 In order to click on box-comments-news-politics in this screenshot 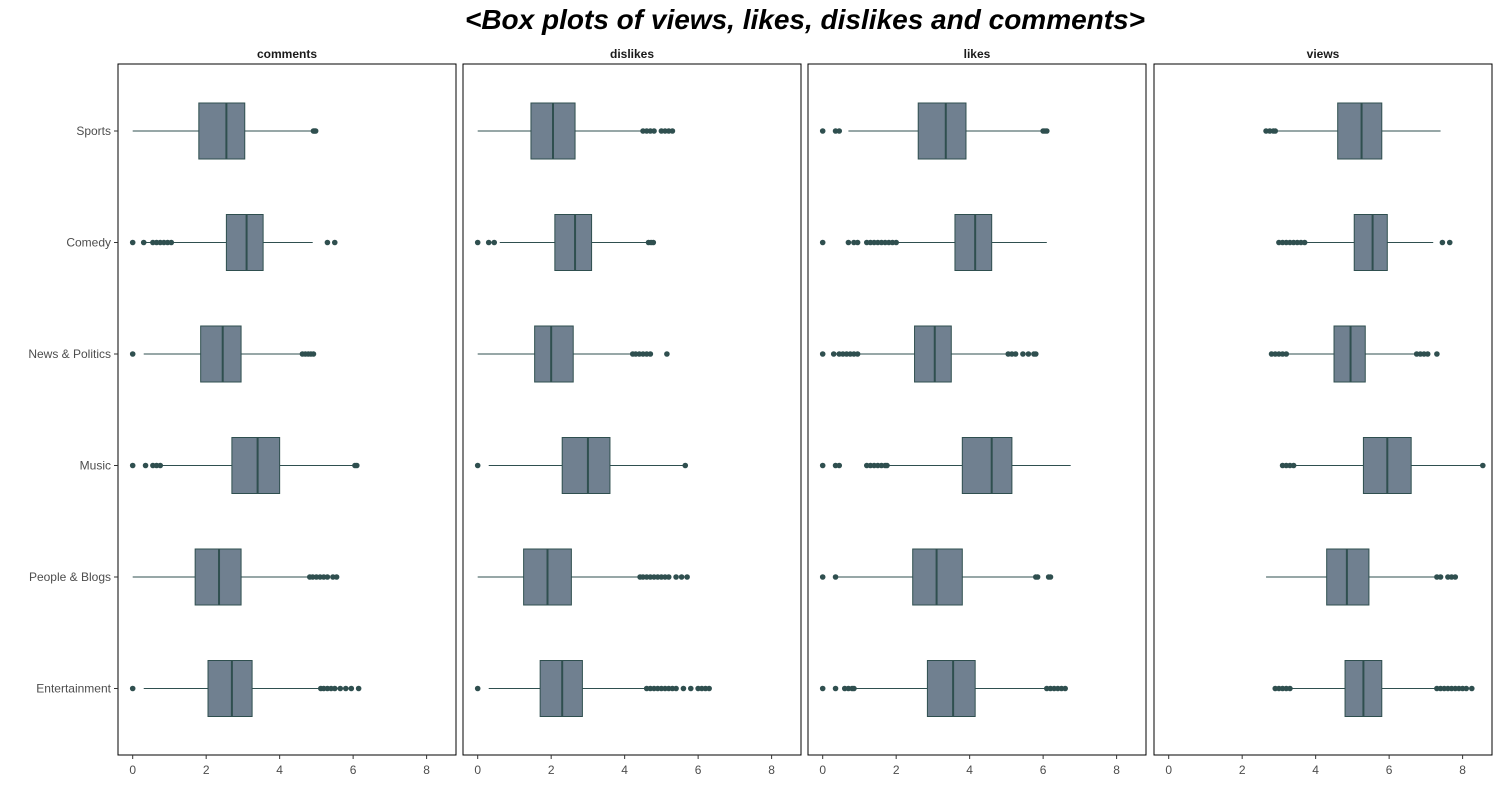, I will do `click(223, 354)`.